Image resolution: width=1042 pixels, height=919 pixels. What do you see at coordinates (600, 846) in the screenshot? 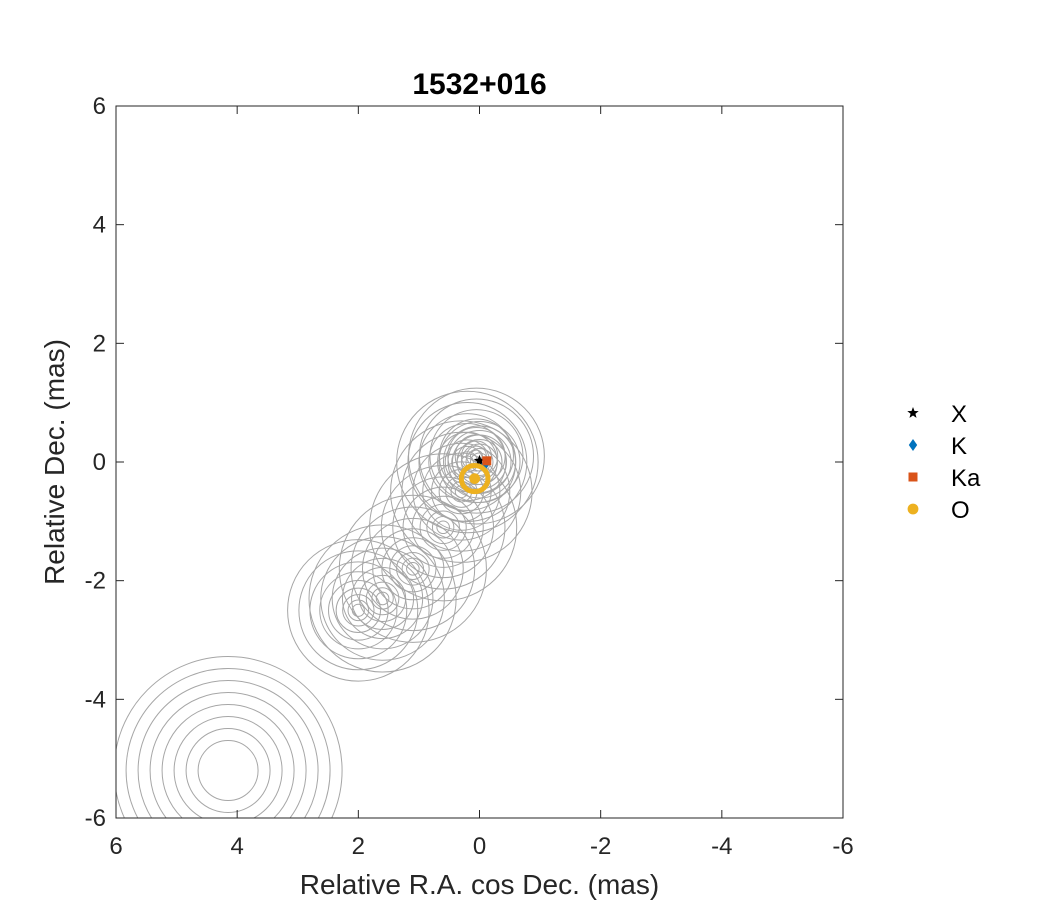
I see `x-tick-label: -2` at bounding box center [600, 846].